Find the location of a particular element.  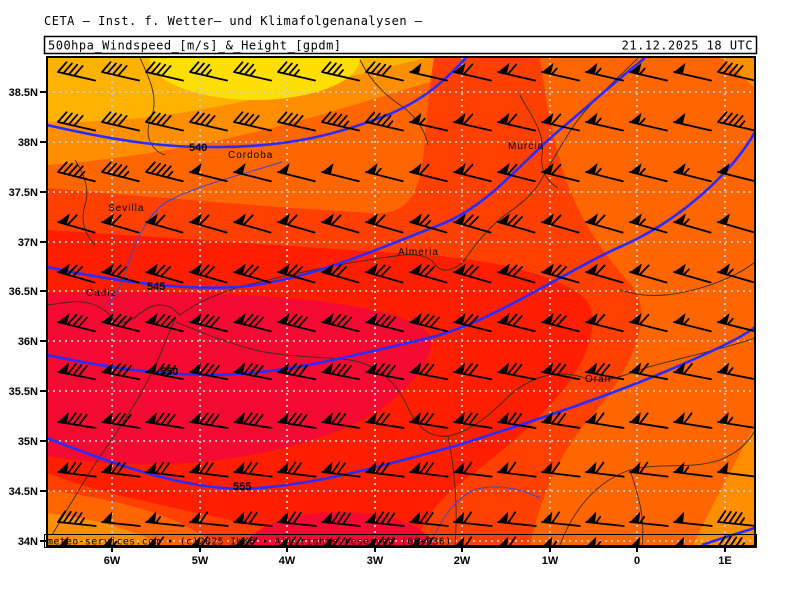

lon-label: 3W is located at coordinates (375, 561).